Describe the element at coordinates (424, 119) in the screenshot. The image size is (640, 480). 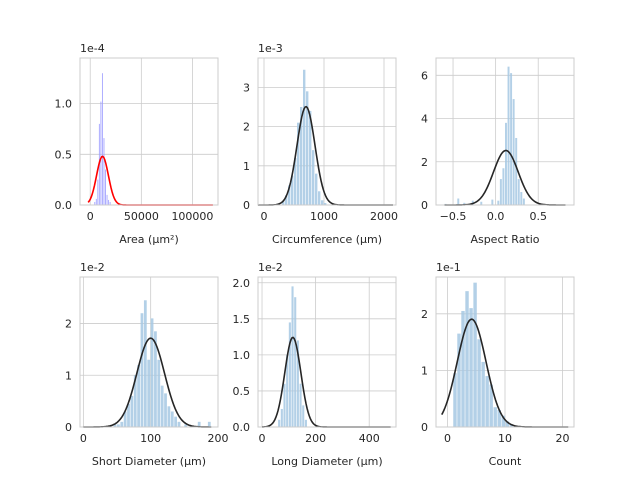
I see `y-tick-label: 4` at that location.